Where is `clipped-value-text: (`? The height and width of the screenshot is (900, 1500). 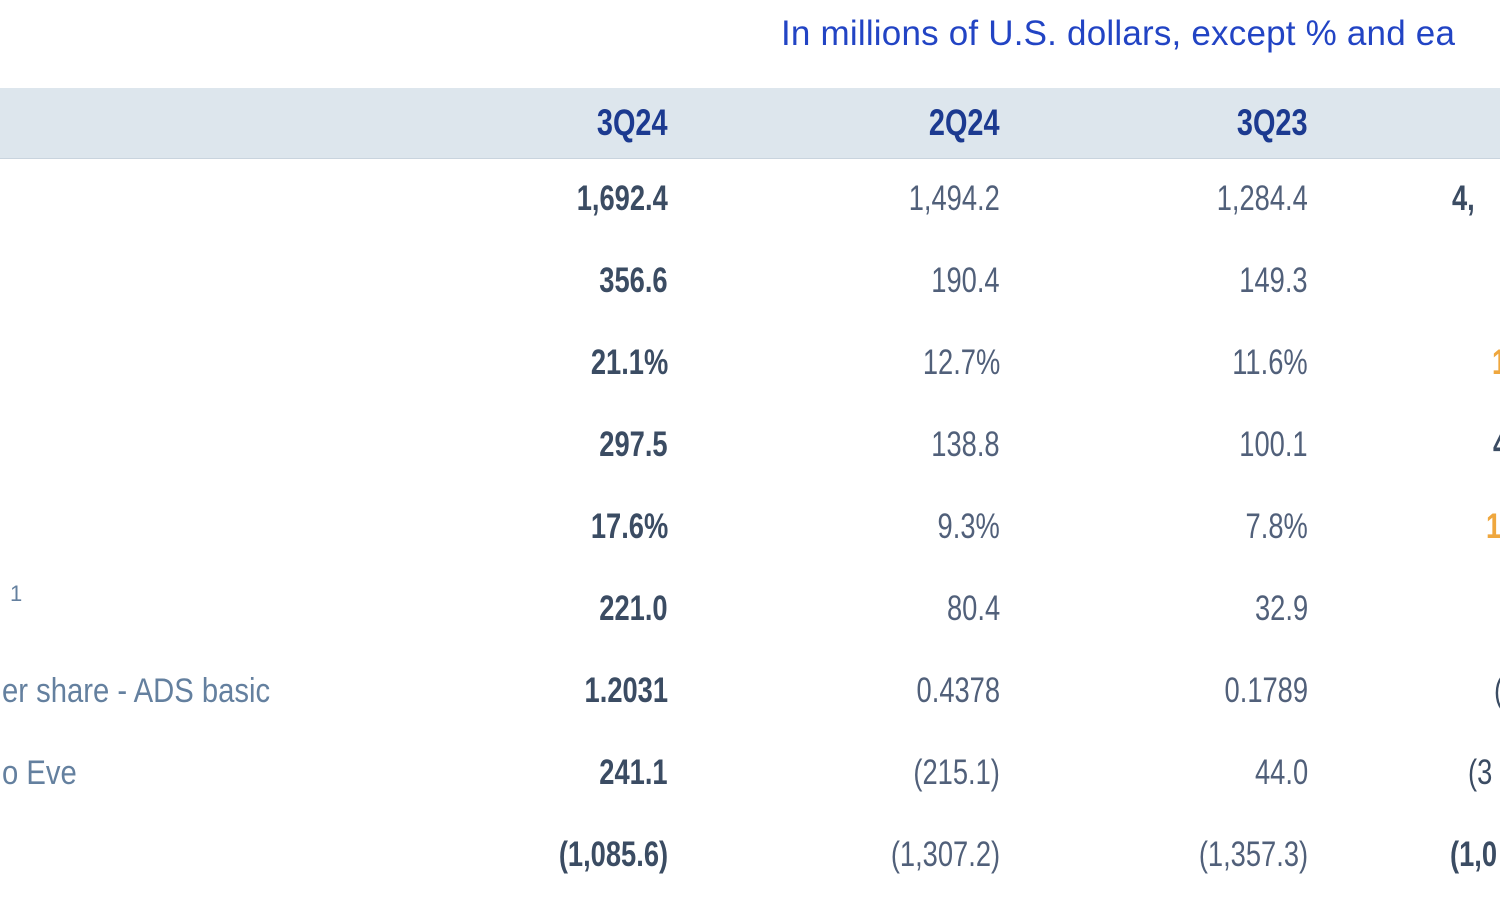 clipped-value-text: ( is located at coordinates (1497, 691).